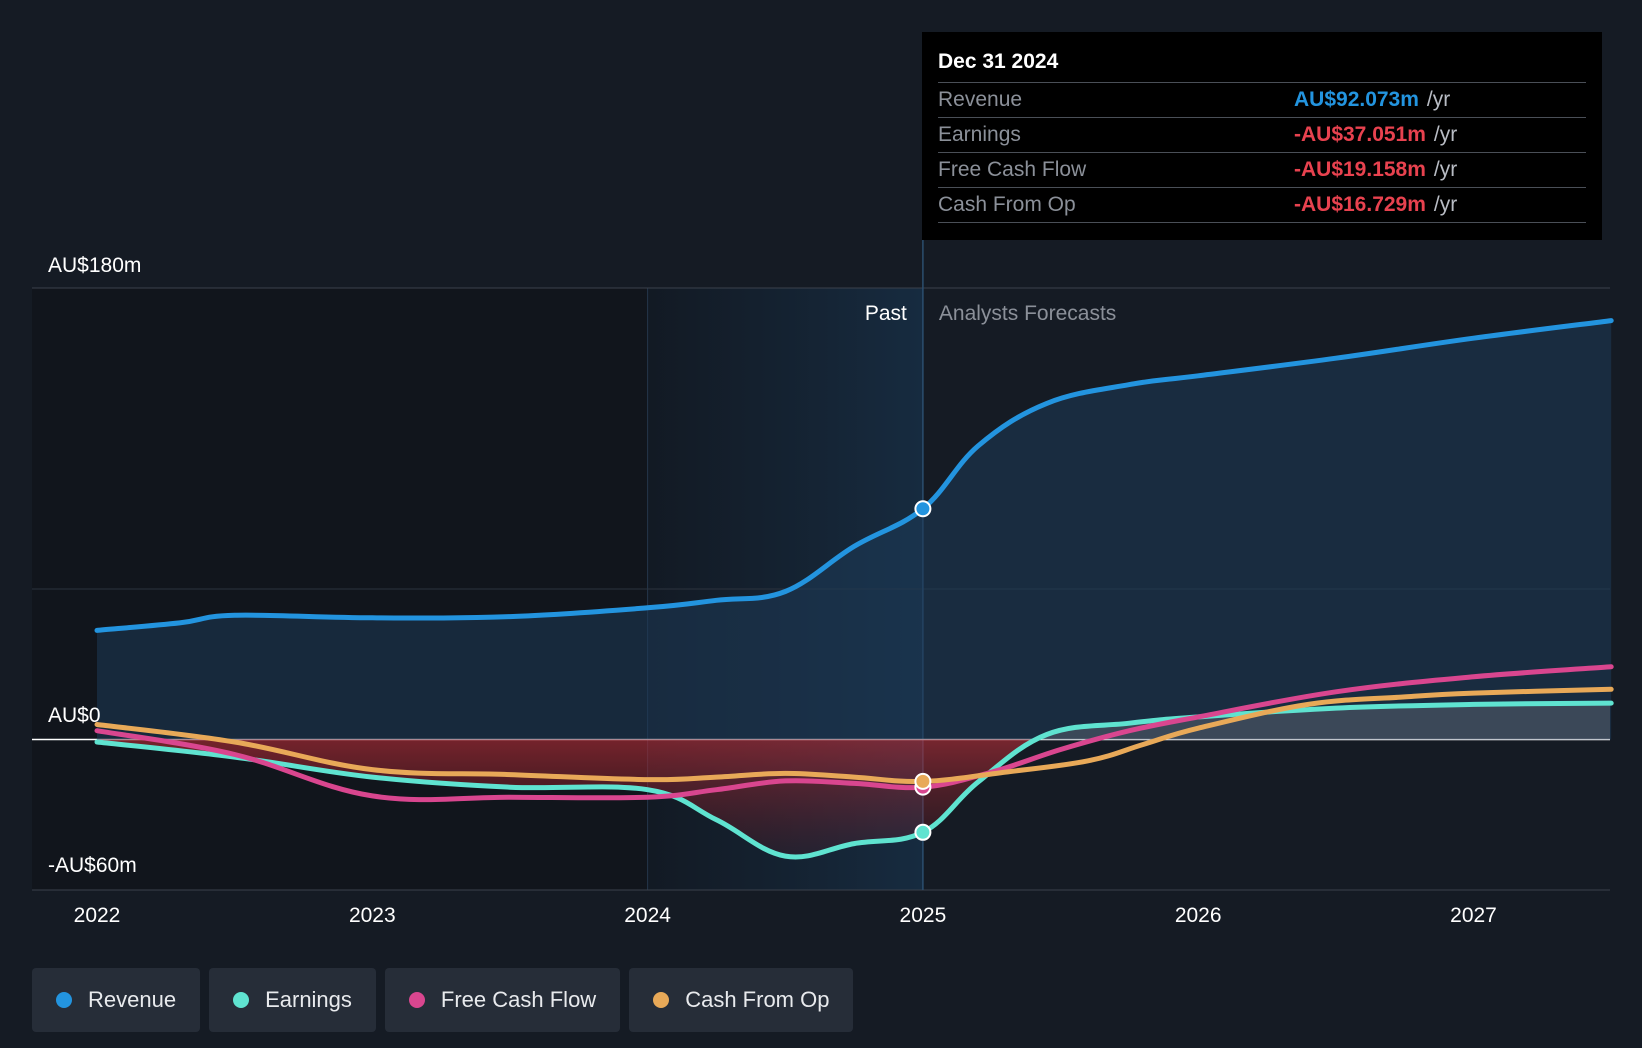 The height and width of the screenshot is (1048, 1642). What do you see at coordinates (1027, 313) in the screenshot?
I see `forecast-label: Analysts Forecasts` at bounding box center [1027, 313].